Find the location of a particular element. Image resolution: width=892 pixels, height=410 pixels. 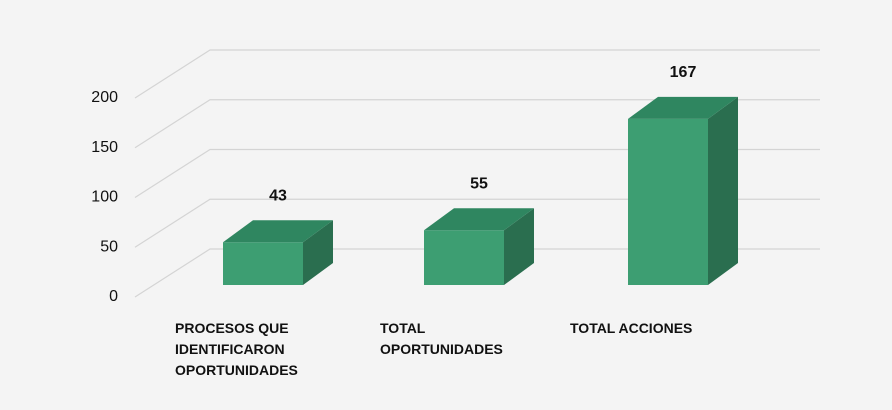

y-tick-label: 150 is located at coordinates (104, 147).